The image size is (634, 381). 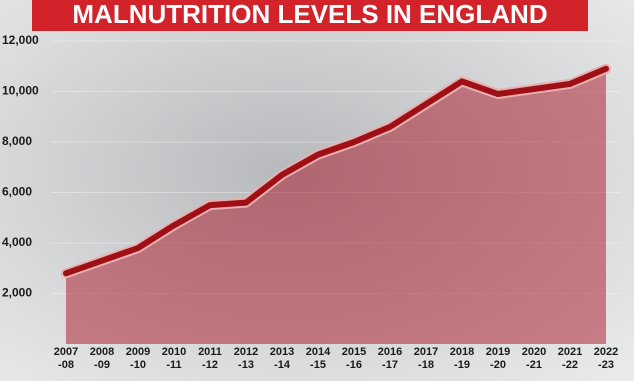 What do you see at coordinates (138, 358) in the screenshot?
I see `x-tick-label: 2009 -10` at bounding box center [138, 358].